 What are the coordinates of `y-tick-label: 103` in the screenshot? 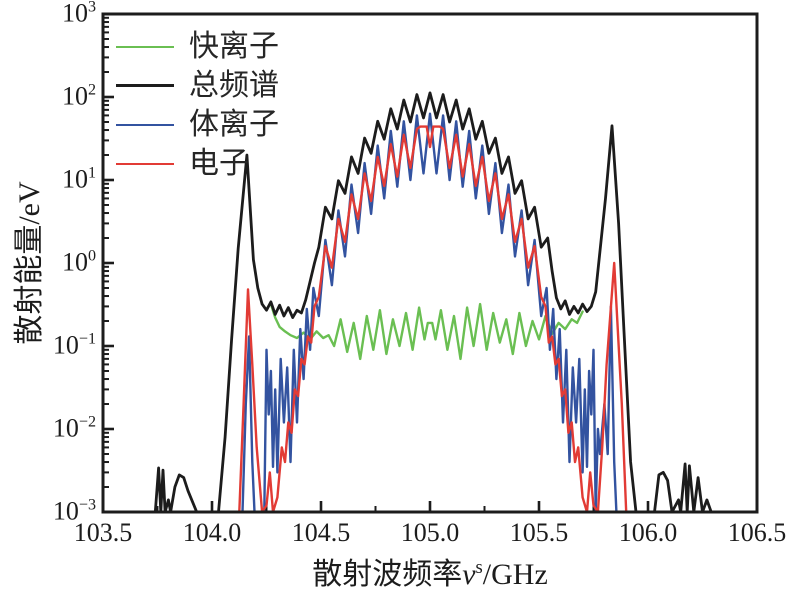 It's located at (48, 14).